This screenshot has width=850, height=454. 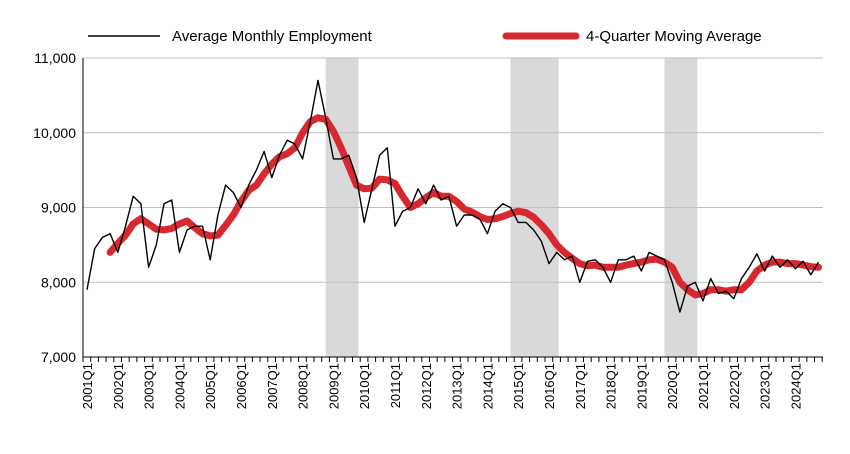 What do you see at coordinates (487, 386) in the screenshot?
I see `x-tick-label: 2014Q1` at bounding box center [487, 386].